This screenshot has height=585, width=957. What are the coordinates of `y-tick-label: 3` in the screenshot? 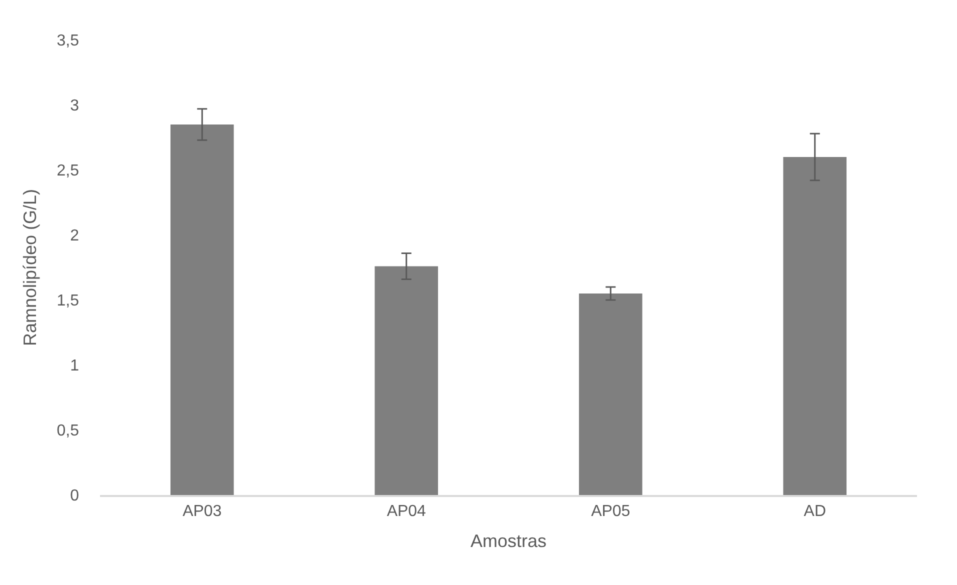 It's located at (75, 106).